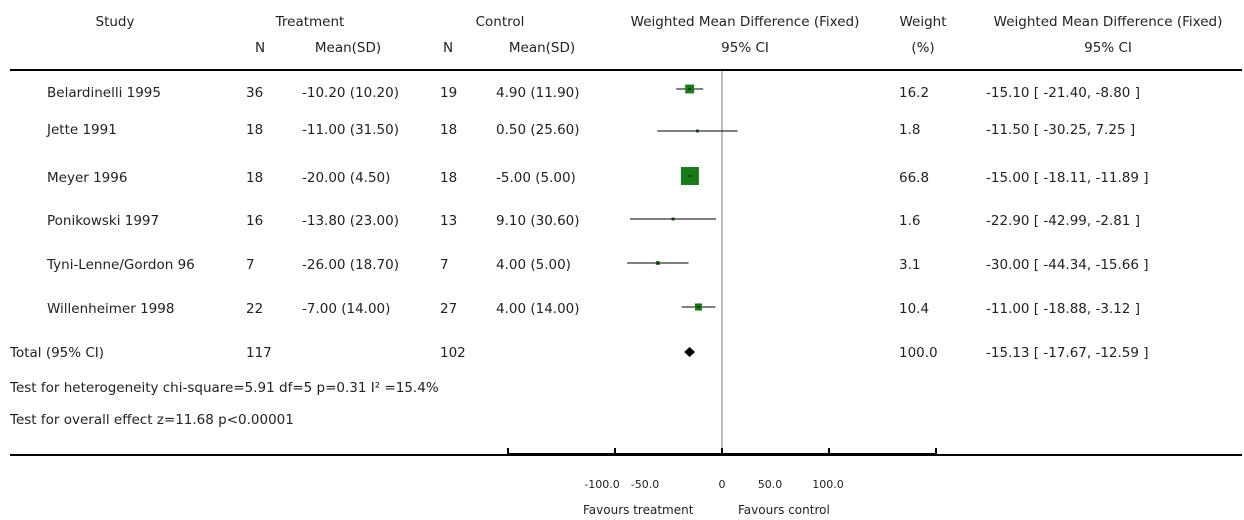 The height and width of the screenshot is (520, 1244). Describe the element at coordinates (914, 93) in the screenshot. I see `weight-value: 16.2` at that location.